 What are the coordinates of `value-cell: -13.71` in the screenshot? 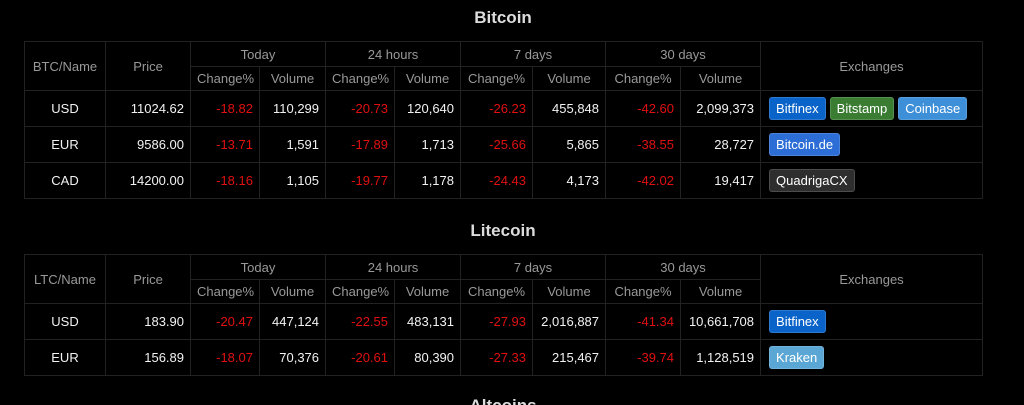 It's located at (225, 144).